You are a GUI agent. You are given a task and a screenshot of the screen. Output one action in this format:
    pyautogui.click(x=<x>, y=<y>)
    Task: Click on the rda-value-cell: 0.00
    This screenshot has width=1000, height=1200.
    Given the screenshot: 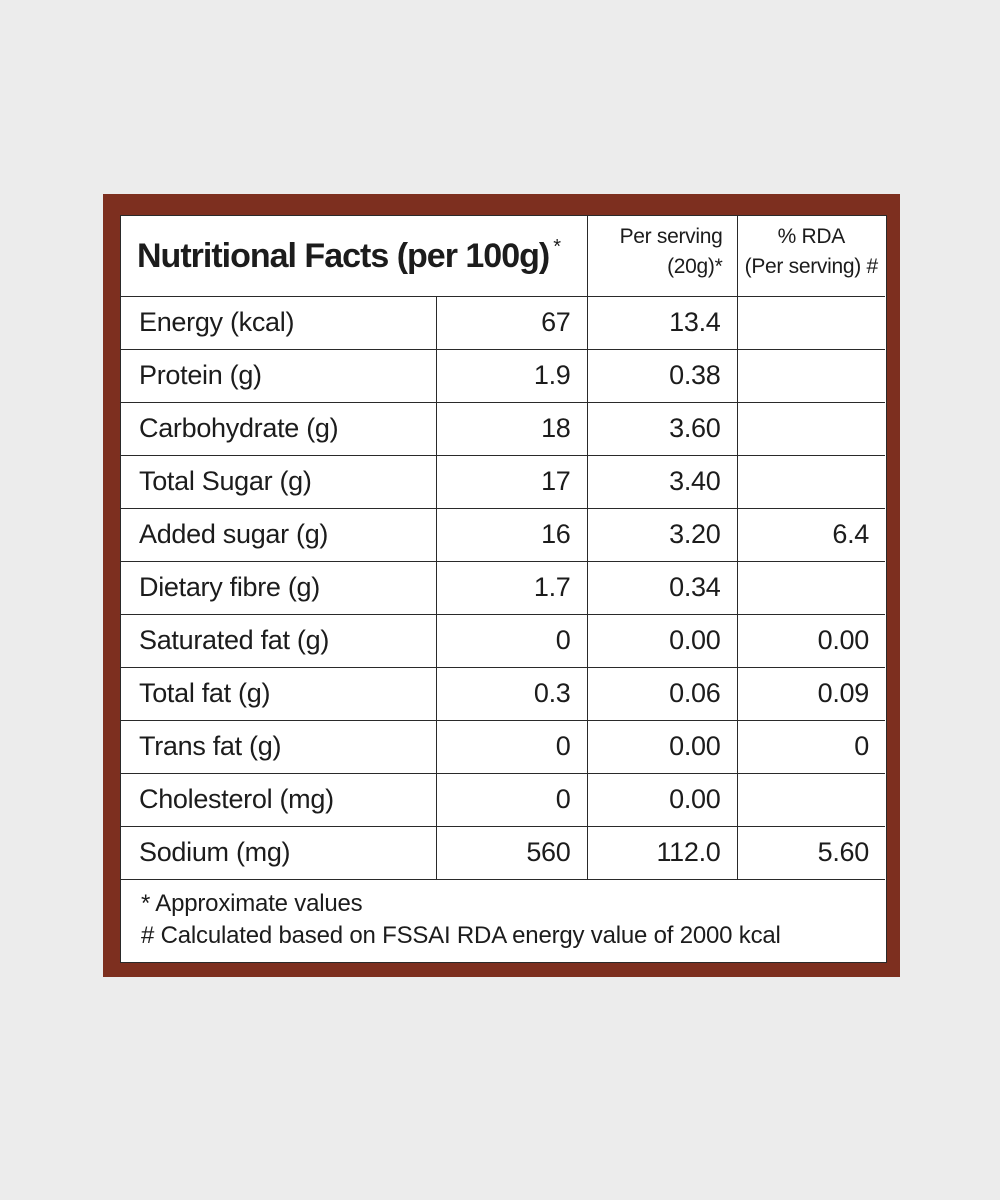 What is the action you would take?
    pyautogui.click(x=810, y=640)
    